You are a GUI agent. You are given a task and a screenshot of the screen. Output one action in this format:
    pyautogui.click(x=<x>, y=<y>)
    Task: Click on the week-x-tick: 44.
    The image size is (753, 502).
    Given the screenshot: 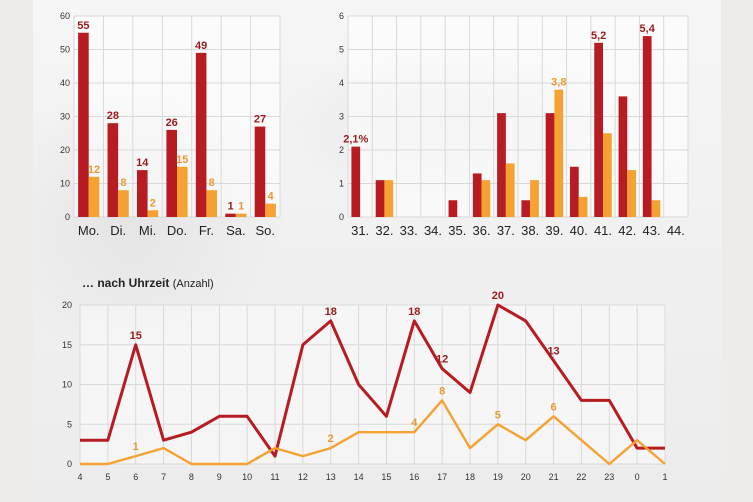 What is the action you would take?
    pyautogui.click(x=676, y=230)
    